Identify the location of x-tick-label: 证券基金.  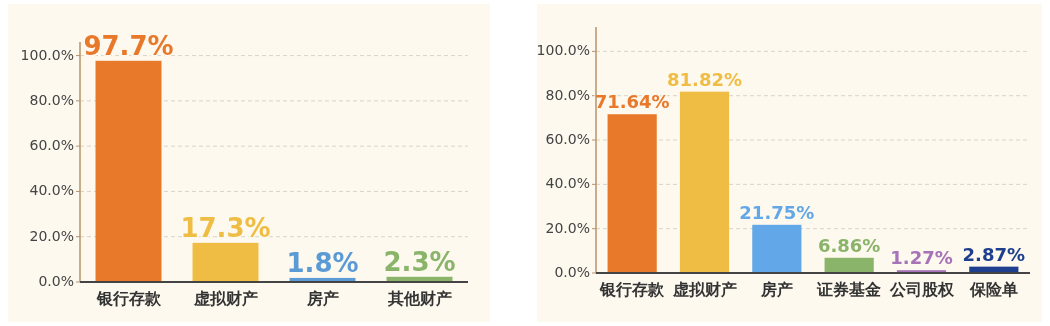
(849, 289).